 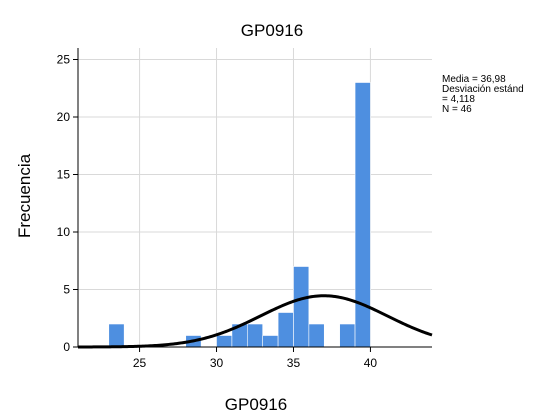 What do you see at coordinates (458, 99) in the screenshot?
I see `stats-line: = 4,118` at bounding box center [458, 99].